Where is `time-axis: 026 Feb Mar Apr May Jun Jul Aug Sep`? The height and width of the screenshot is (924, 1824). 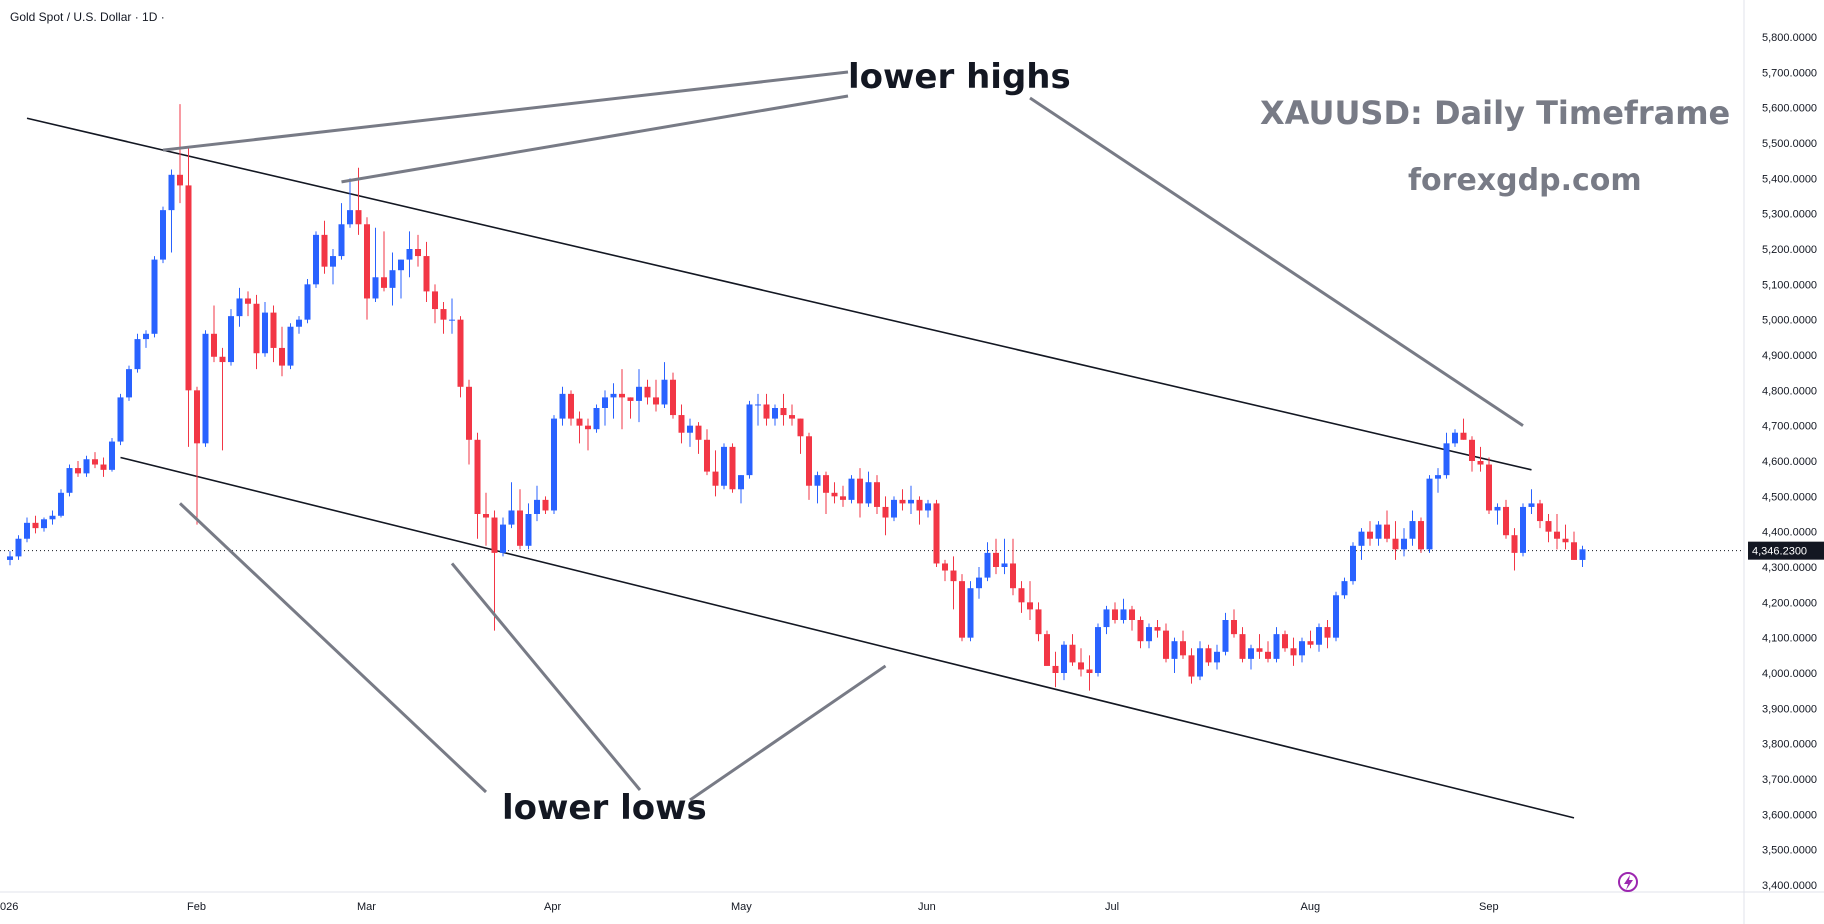
time-axis: 026 Feb Mar Apr May Jun Jul Aug Sep is located at coordinates (749, 907).